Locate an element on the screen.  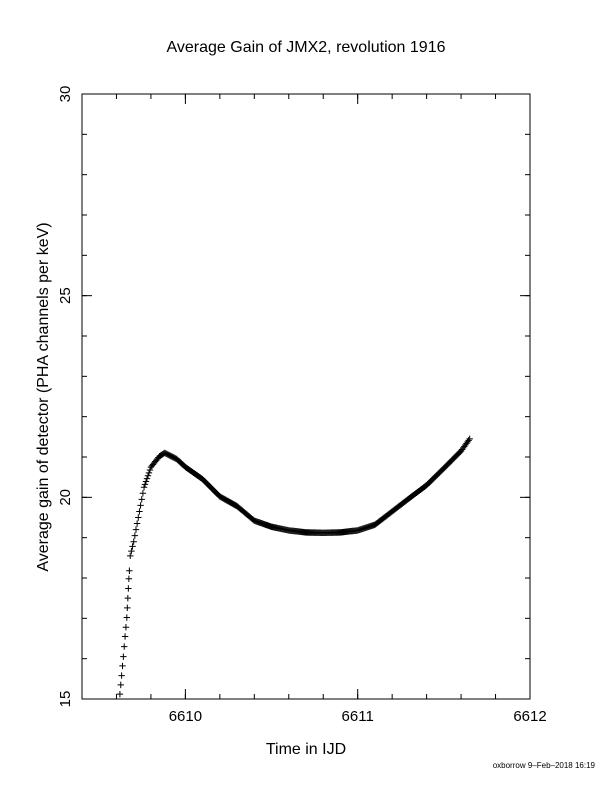
x-tick-label: 6610 is located at coordinates (185, 716).